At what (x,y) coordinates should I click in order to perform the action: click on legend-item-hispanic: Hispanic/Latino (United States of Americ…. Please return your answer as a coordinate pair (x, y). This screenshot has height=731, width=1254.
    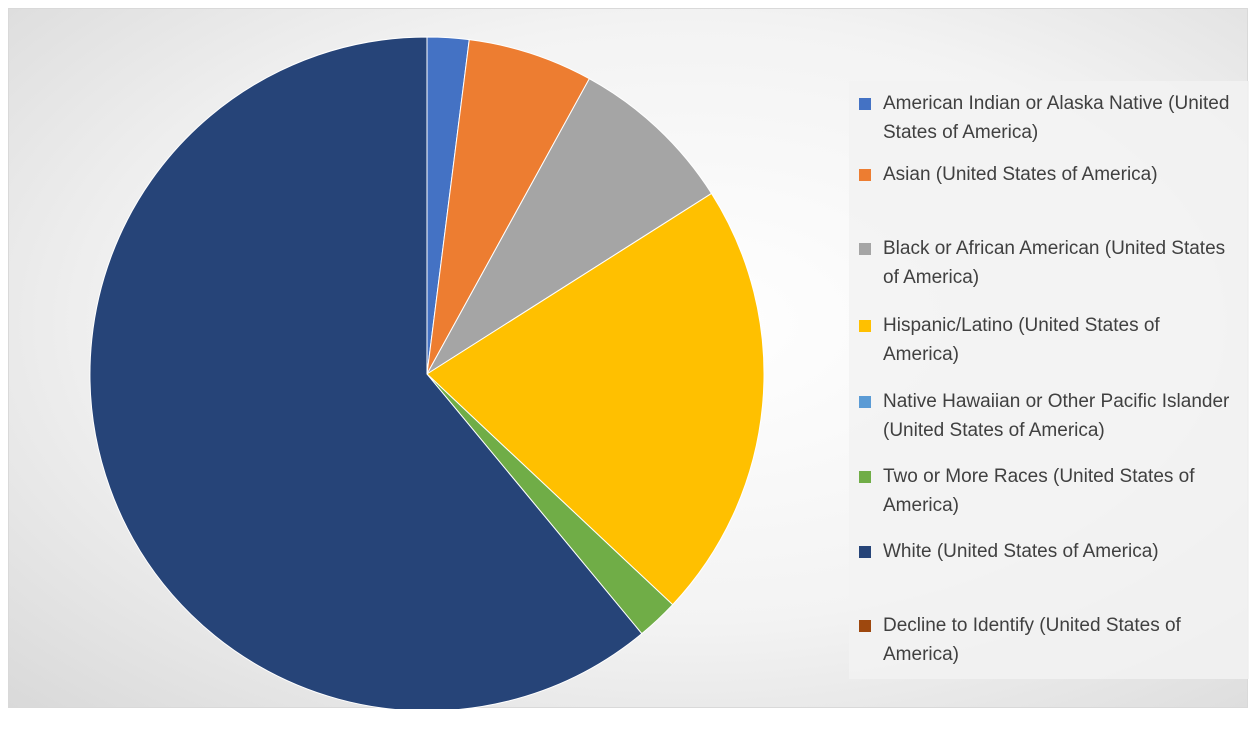
    Looking at the image, I should click on (1049, 340).